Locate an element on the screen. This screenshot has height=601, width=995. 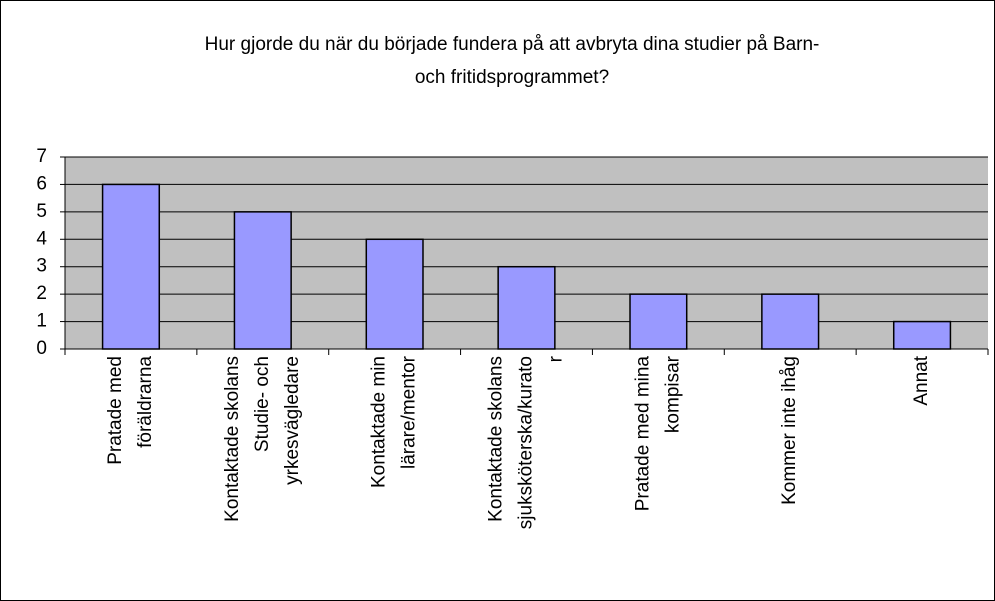
y-tick-label: 6 is located at coordinates (41, 183).